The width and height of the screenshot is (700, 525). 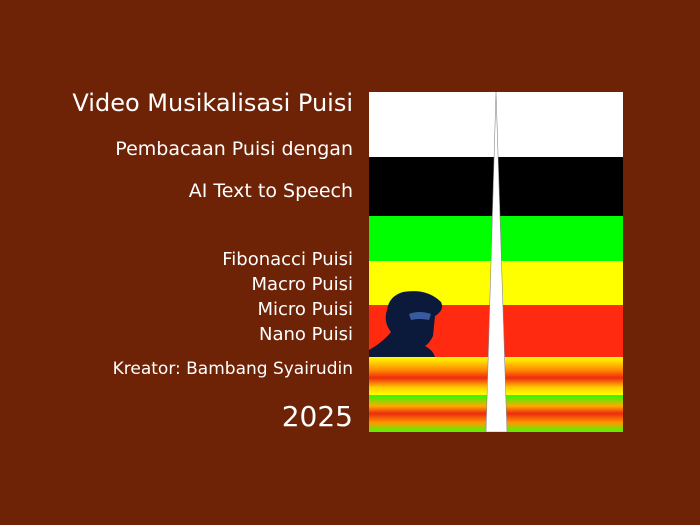 I want to click on white-wedge, so click(x=496, y=262).